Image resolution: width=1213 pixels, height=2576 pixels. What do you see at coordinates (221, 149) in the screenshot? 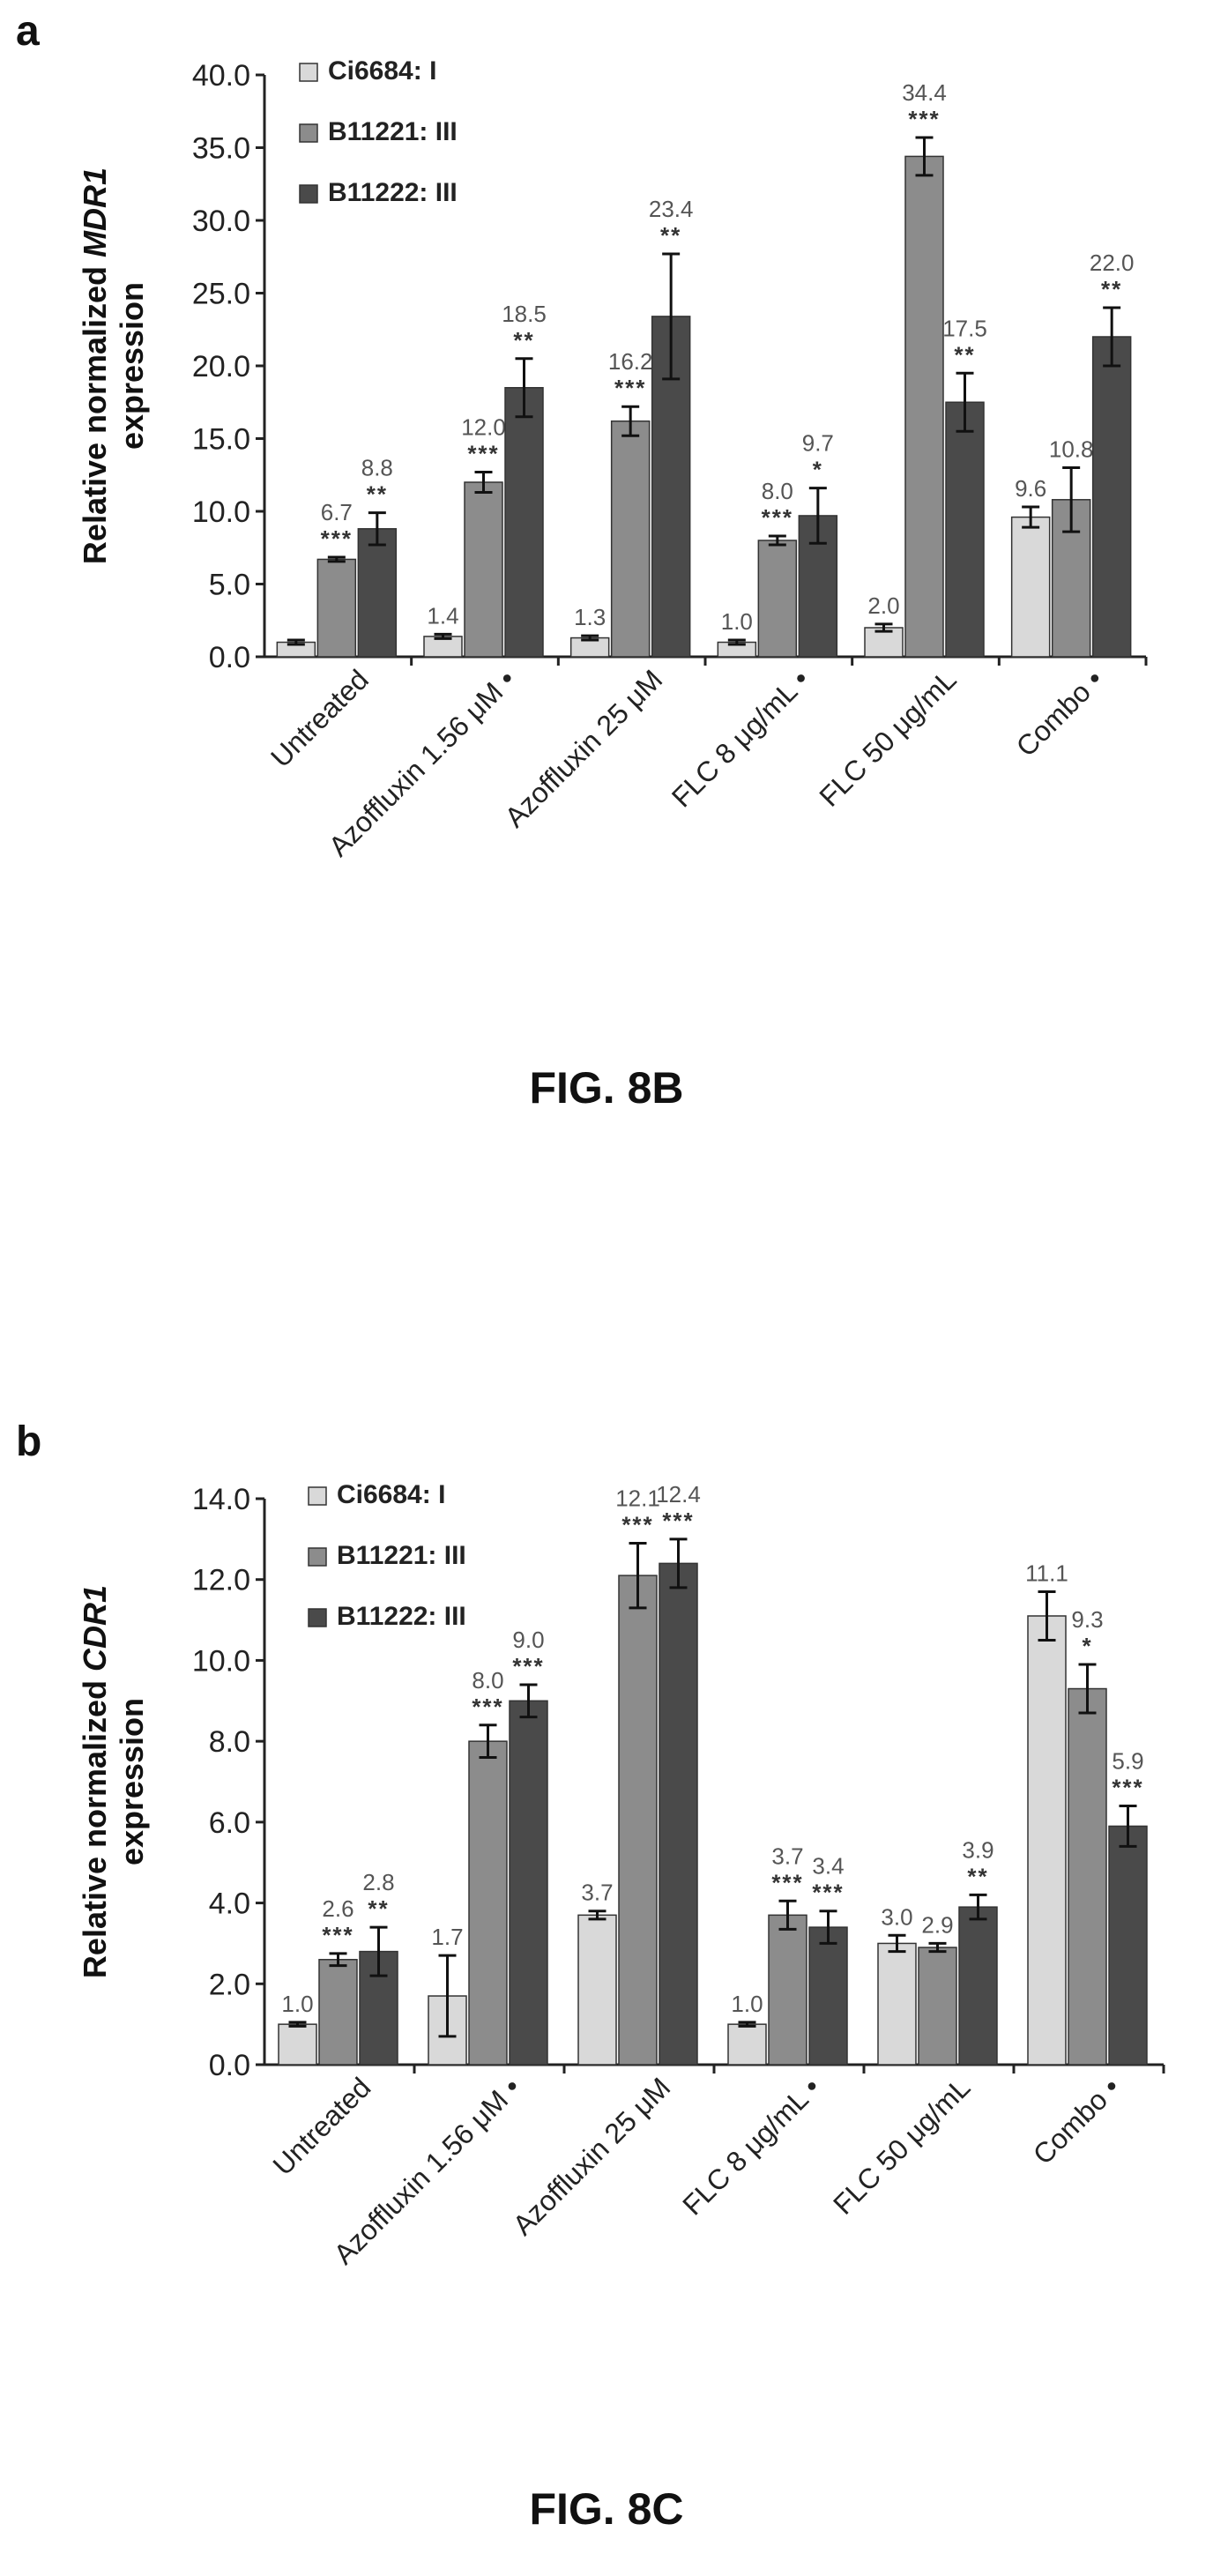
I see `y-tick-label: 35.0` at bounding box center [221, 149].